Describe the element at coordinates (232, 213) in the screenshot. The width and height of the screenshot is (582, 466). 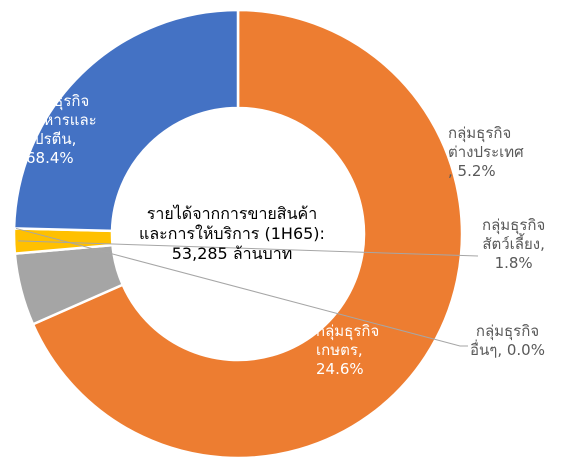
I see `center-label-line-1: รายได้จากการขายสินค้า` at that location.